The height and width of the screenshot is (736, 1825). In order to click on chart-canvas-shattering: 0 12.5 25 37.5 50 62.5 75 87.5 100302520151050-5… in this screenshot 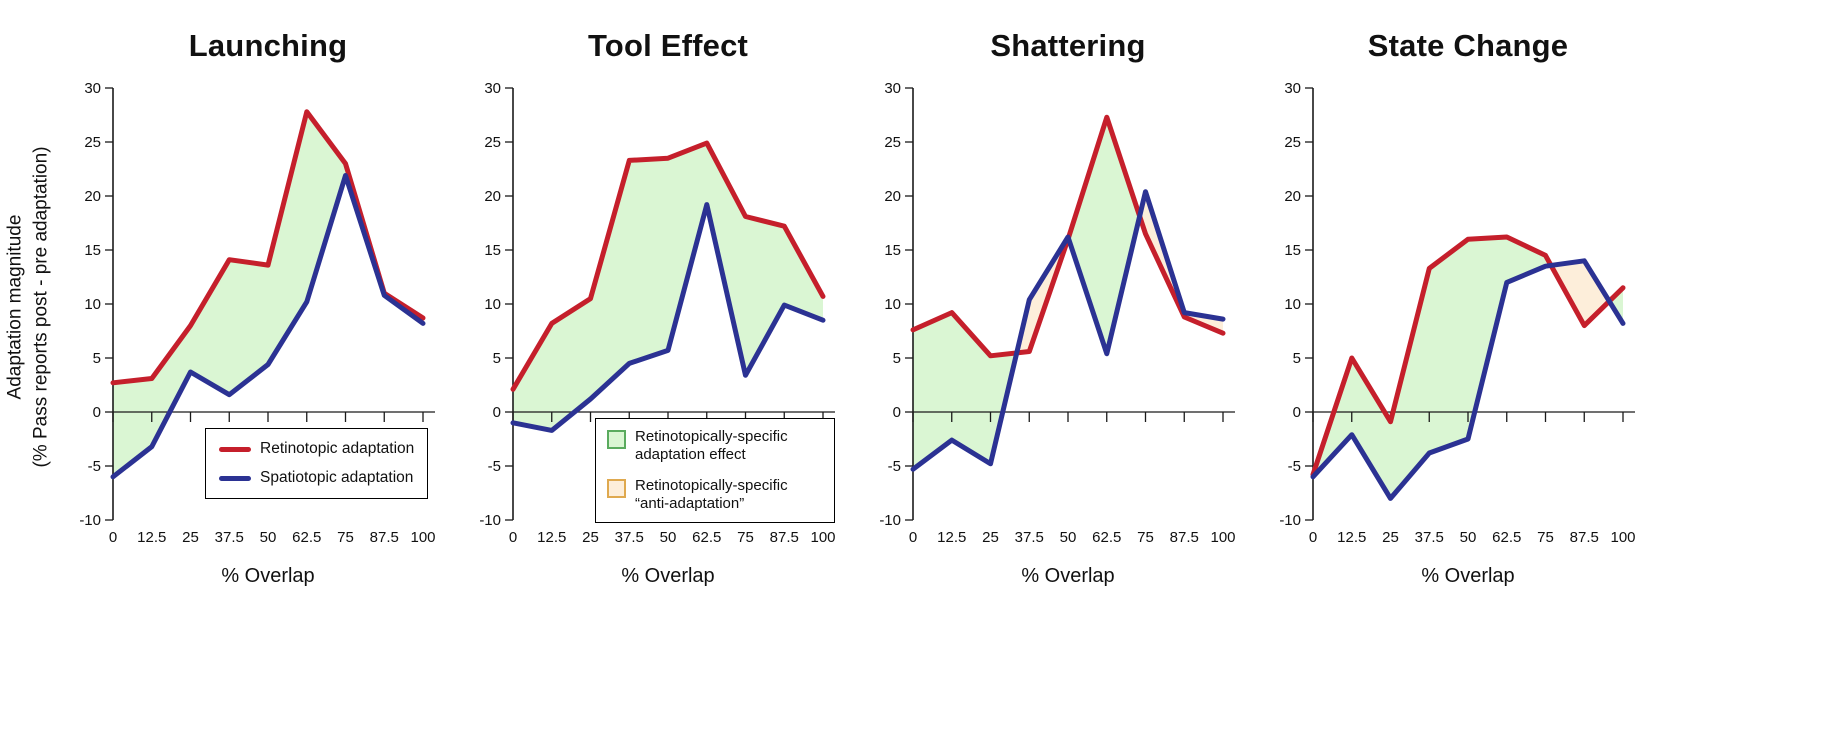, I will do `click(1057, 313)`.